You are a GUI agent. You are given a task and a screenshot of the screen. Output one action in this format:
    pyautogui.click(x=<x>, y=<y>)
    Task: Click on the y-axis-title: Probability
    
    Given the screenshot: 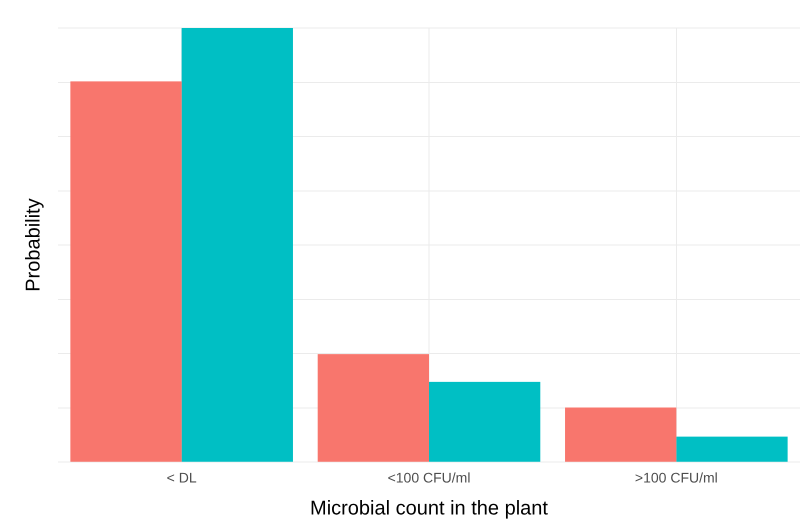 What is the action you would take?
    pyautogui.click(x=33, y=245)
    